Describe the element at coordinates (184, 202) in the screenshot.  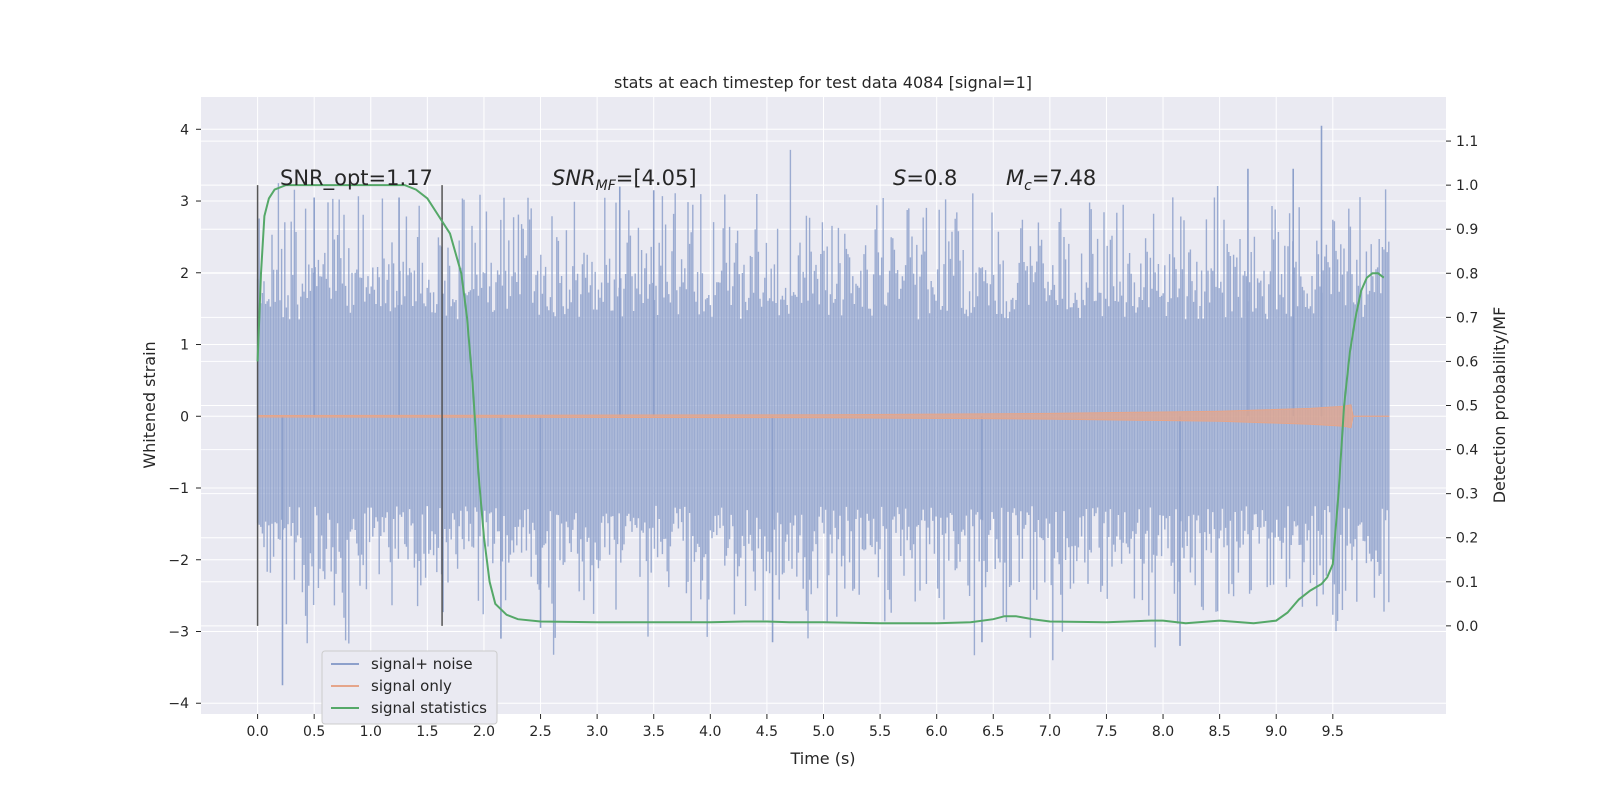
I see `y-tick-label: 3` at that location.